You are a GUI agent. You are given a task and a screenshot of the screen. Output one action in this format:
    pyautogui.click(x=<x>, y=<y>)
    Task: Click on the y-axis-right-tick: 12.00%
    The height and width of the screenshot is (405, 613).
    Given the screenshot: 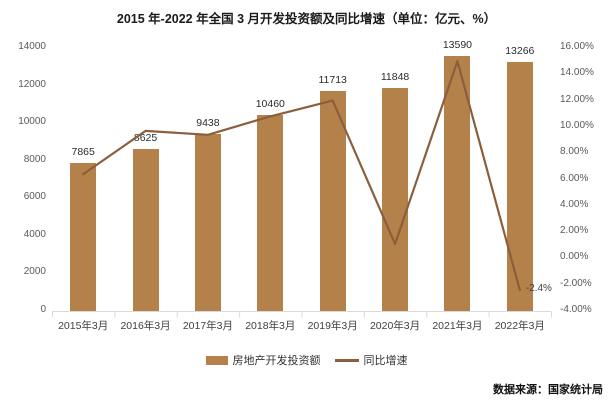 What is the action you would take?
    pyautogui.click(x=577, y=99)
    